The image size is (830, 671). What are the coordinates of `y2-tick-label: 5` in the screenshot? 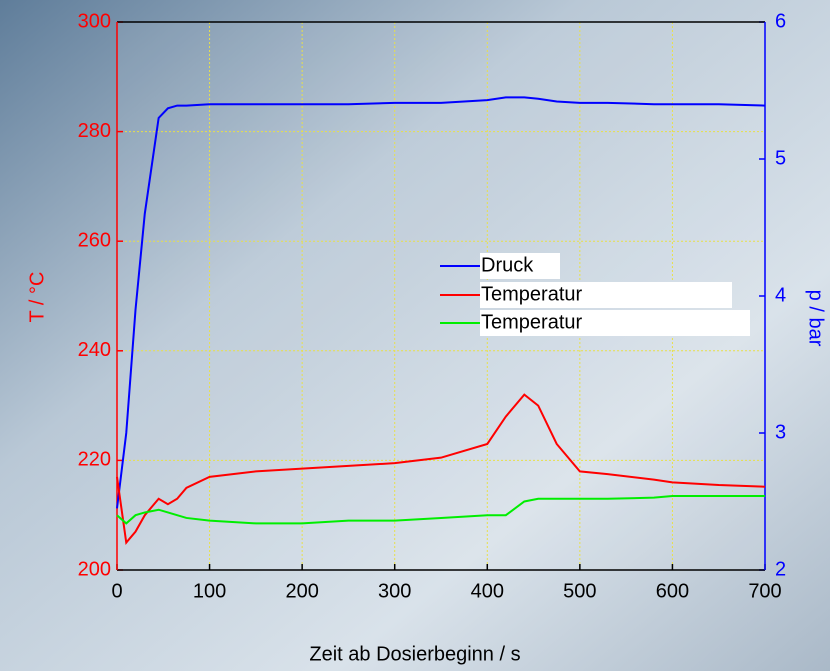 It's located at (780, 158).